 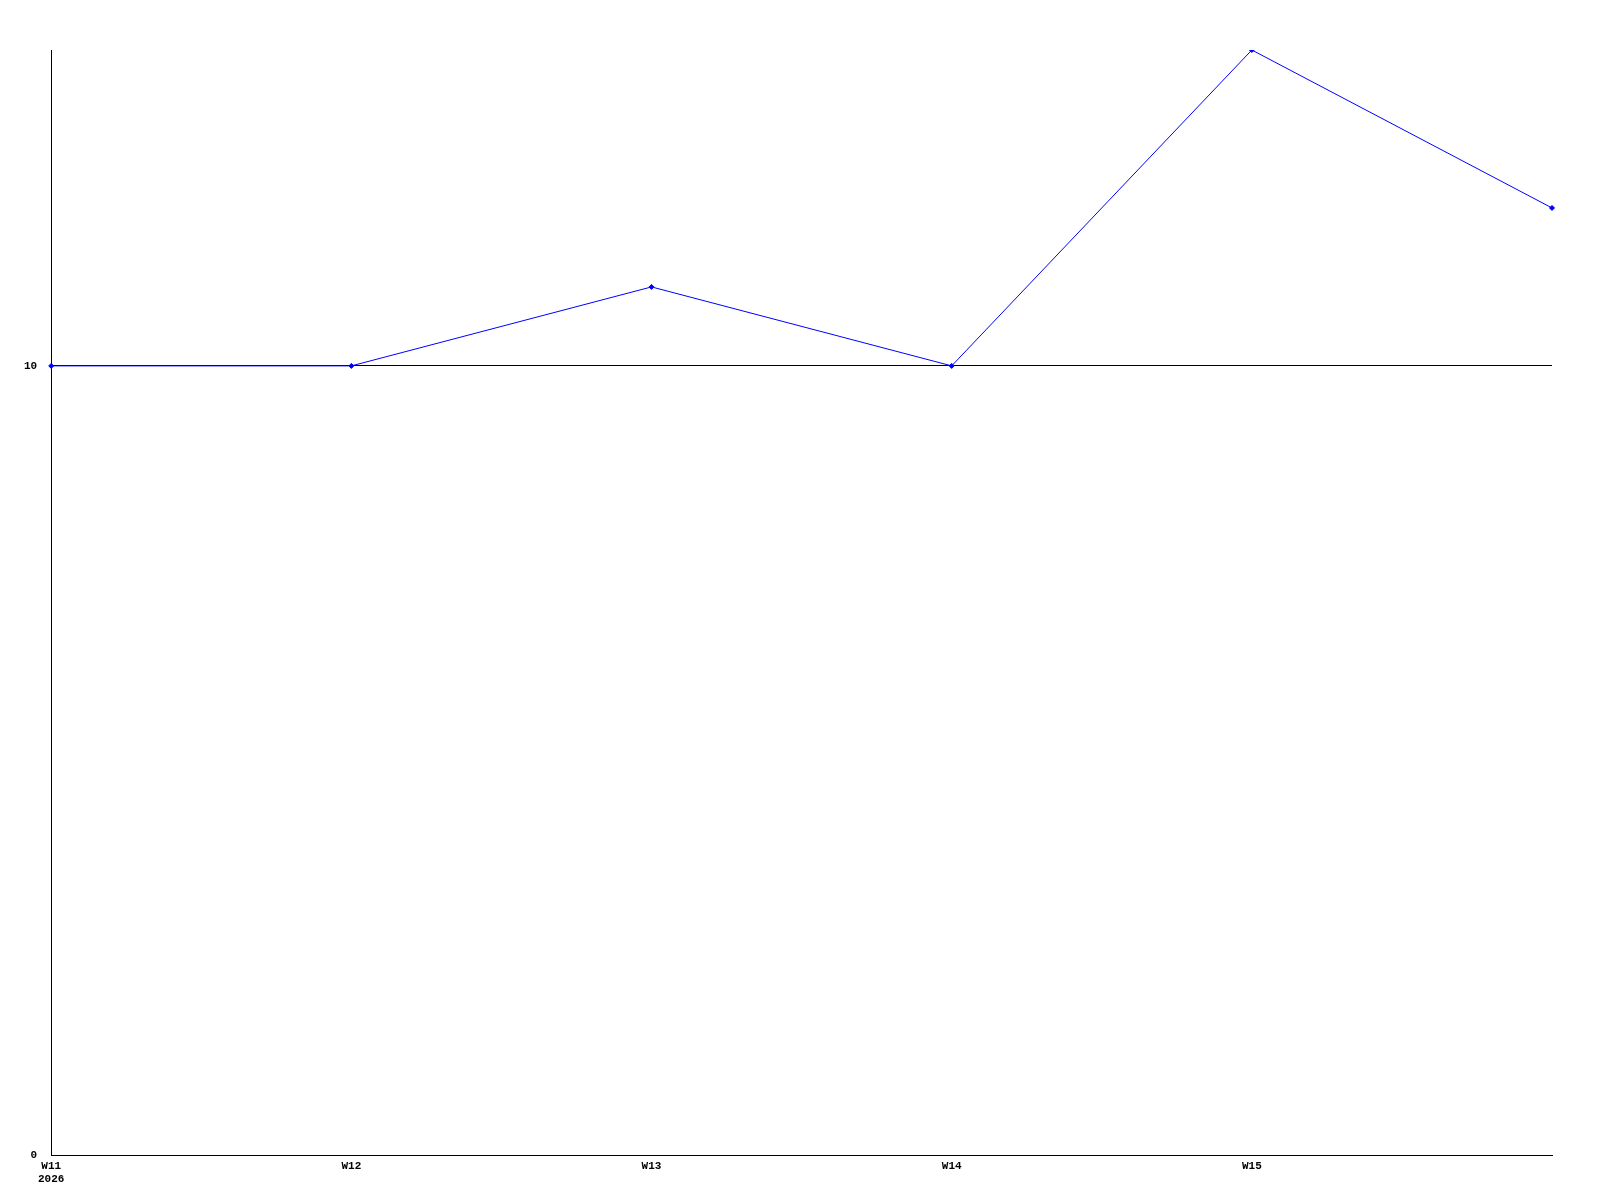 I want to click on x-tick-label: W12, so click(x=351, y=1165).